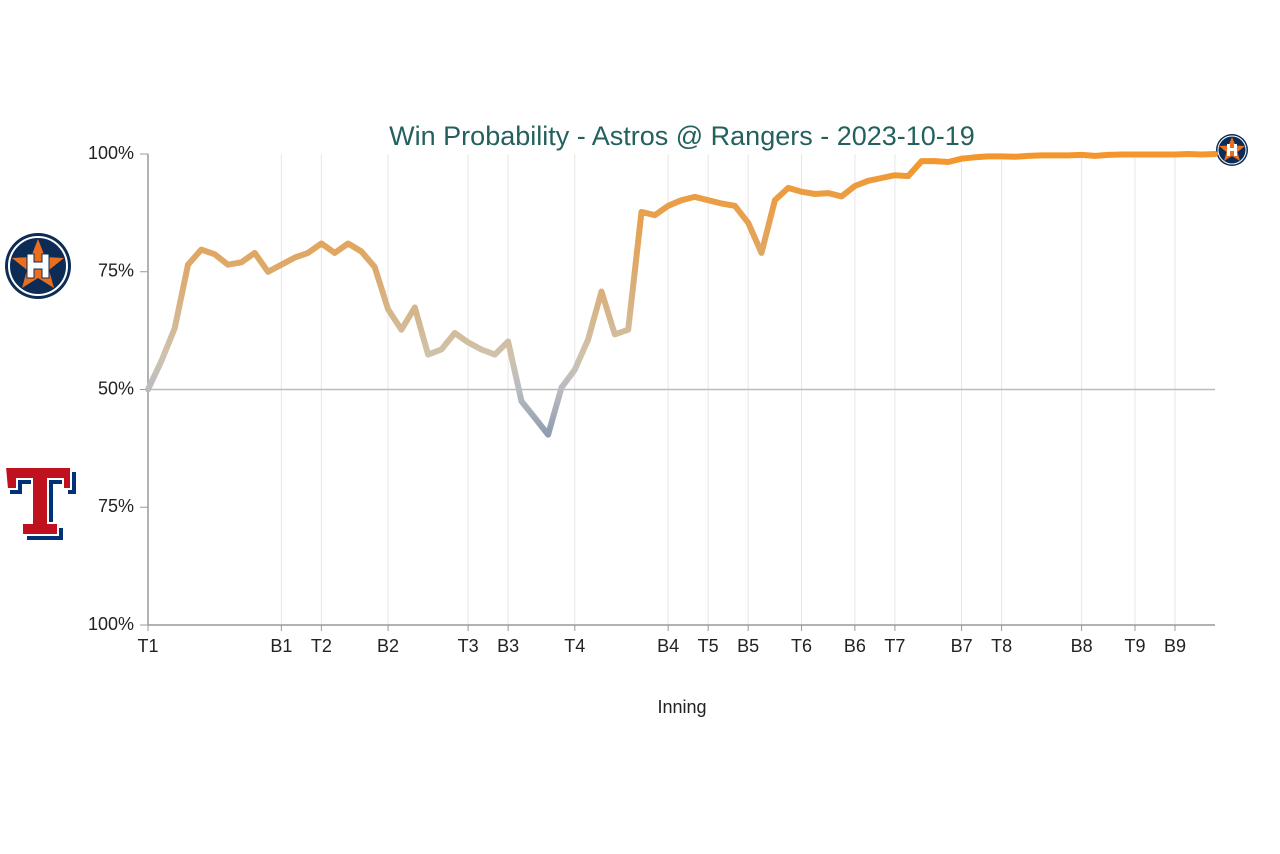  Describe the element at coordinates (468, 646) in the screenshot. I see `x-tick-label: T3` at that location.